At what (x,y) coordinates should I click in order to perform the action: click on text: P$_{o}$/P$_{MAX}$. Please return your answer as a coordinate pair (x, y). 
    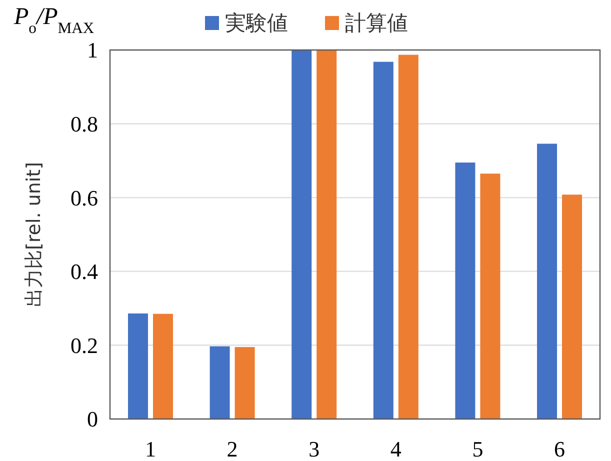
    Looking at the image, I should click on (53, 20).